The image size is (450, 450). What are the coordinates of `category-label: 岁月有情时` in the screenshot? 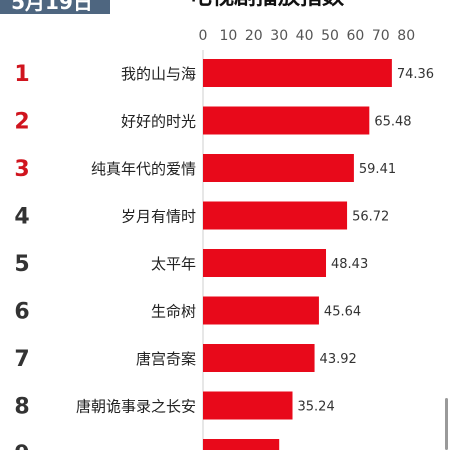 It's located at (158, 217).